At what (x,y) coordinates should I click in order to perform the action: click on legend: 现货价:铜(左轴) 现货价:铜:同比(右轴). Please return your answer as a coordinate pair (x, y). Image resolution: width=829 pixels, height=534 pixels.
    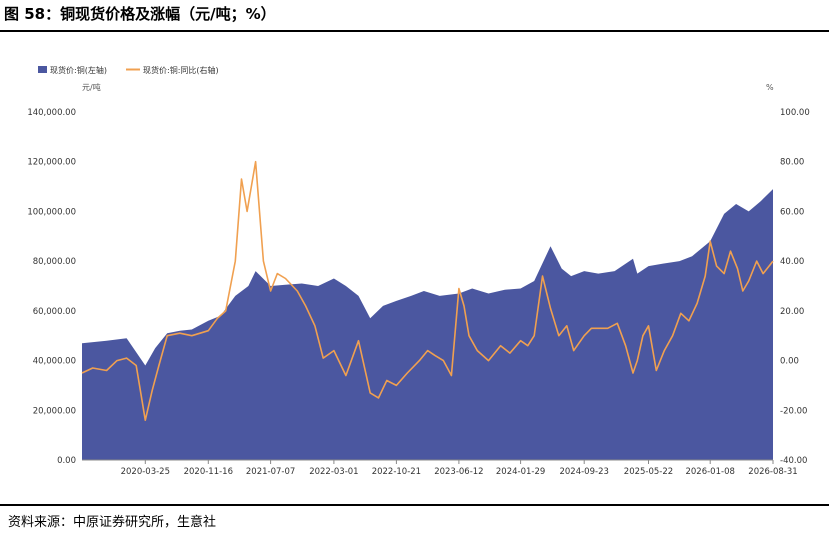
    Looking at the image, I should click on (128, 70).